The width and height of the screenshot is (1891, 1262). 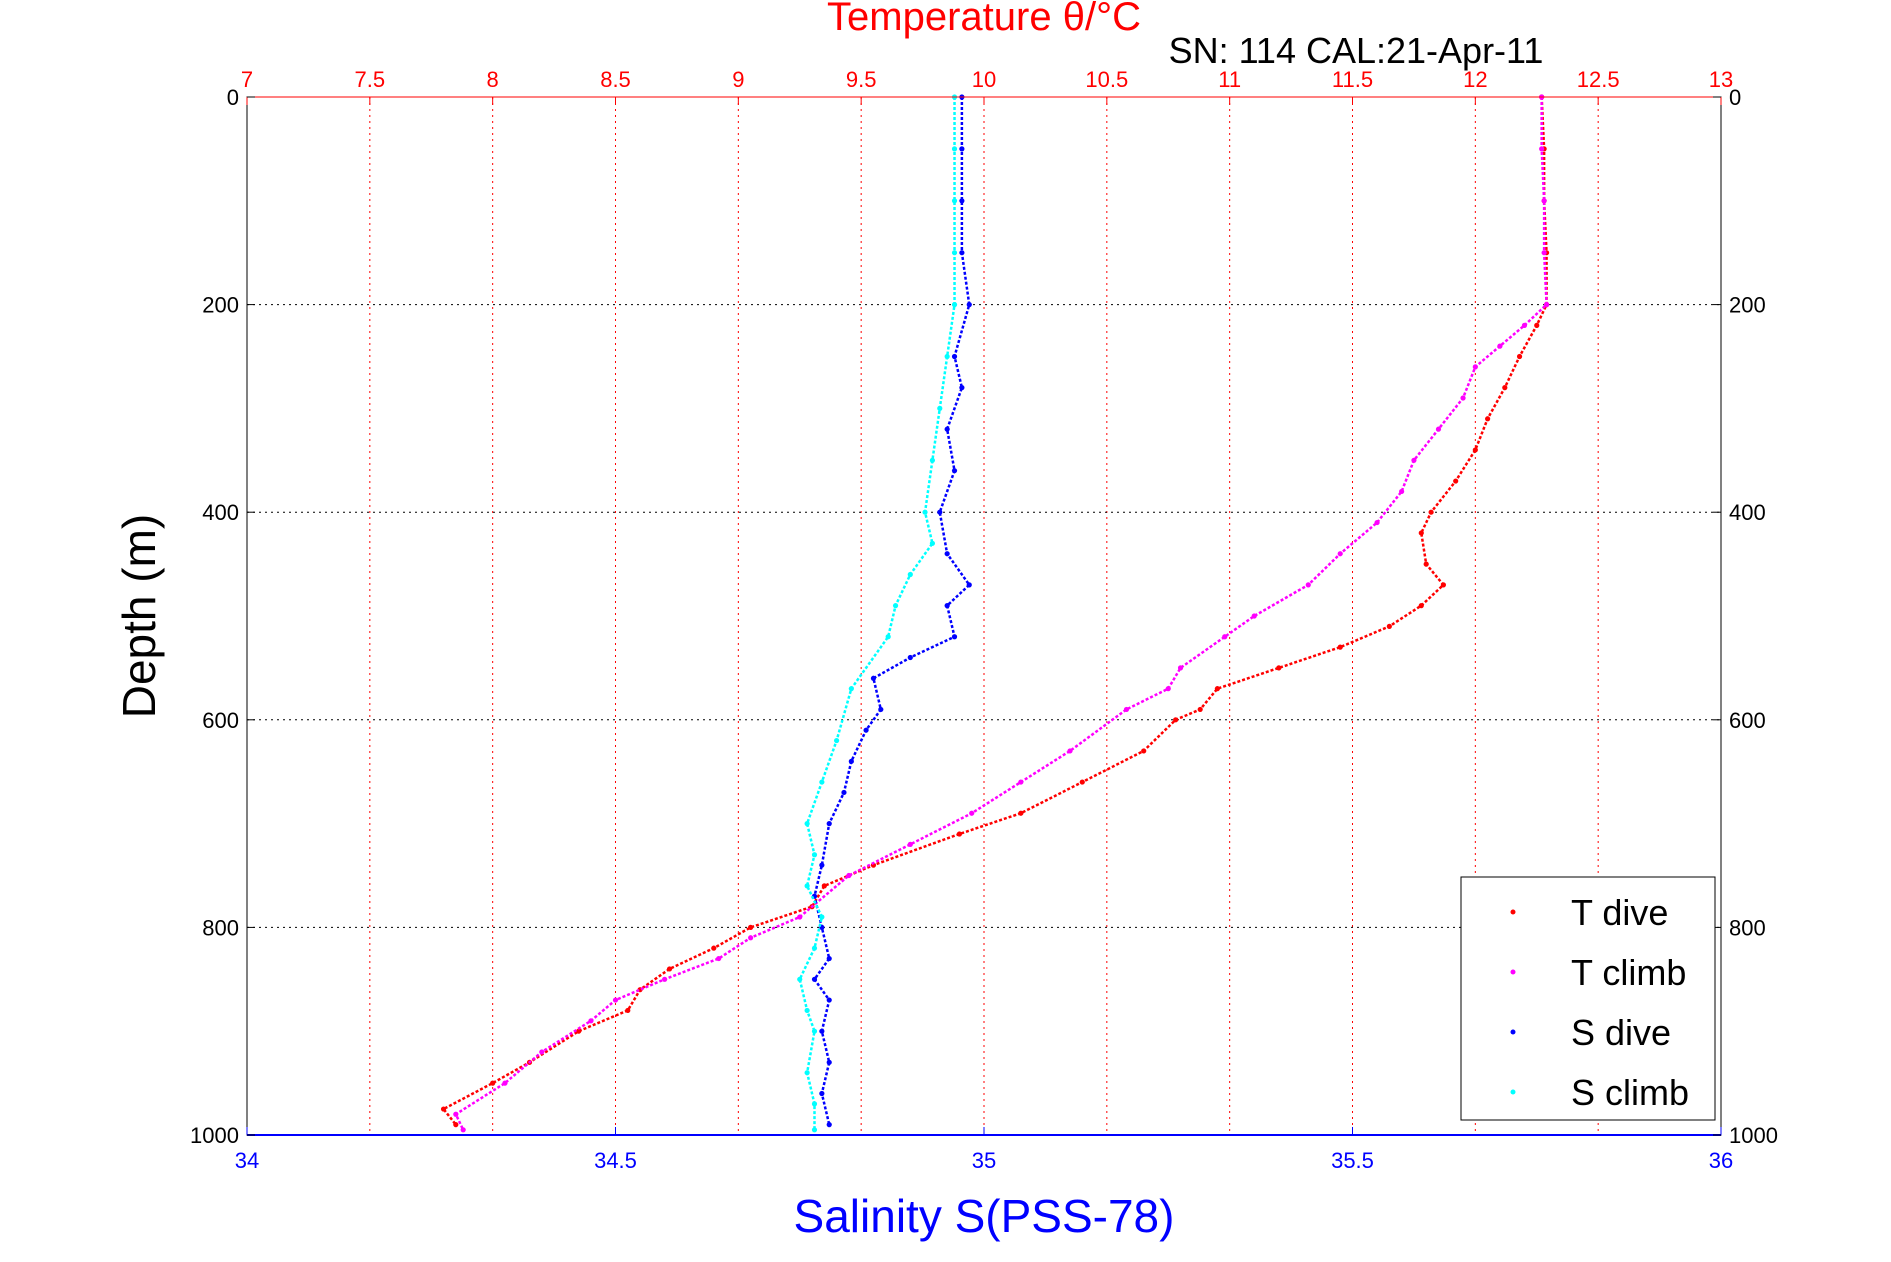 What do you see at coordinates (1598, 79) in the screenshot?
I see `top-tick-label: 12.5` at bounding box center [1598, 79].